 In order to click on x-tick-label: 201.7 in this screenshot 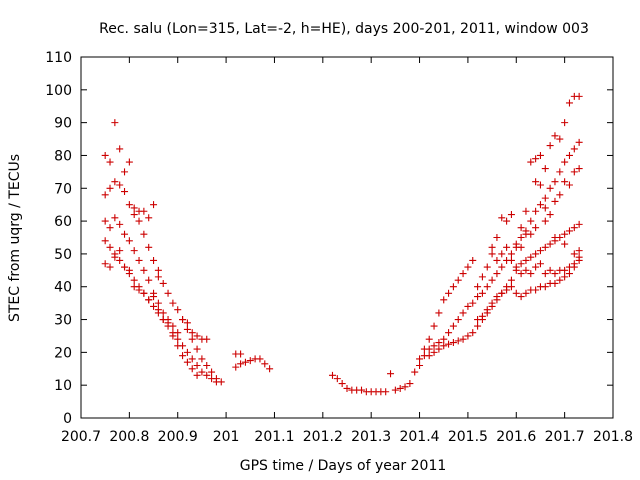, I will do `click(565, 437)`.